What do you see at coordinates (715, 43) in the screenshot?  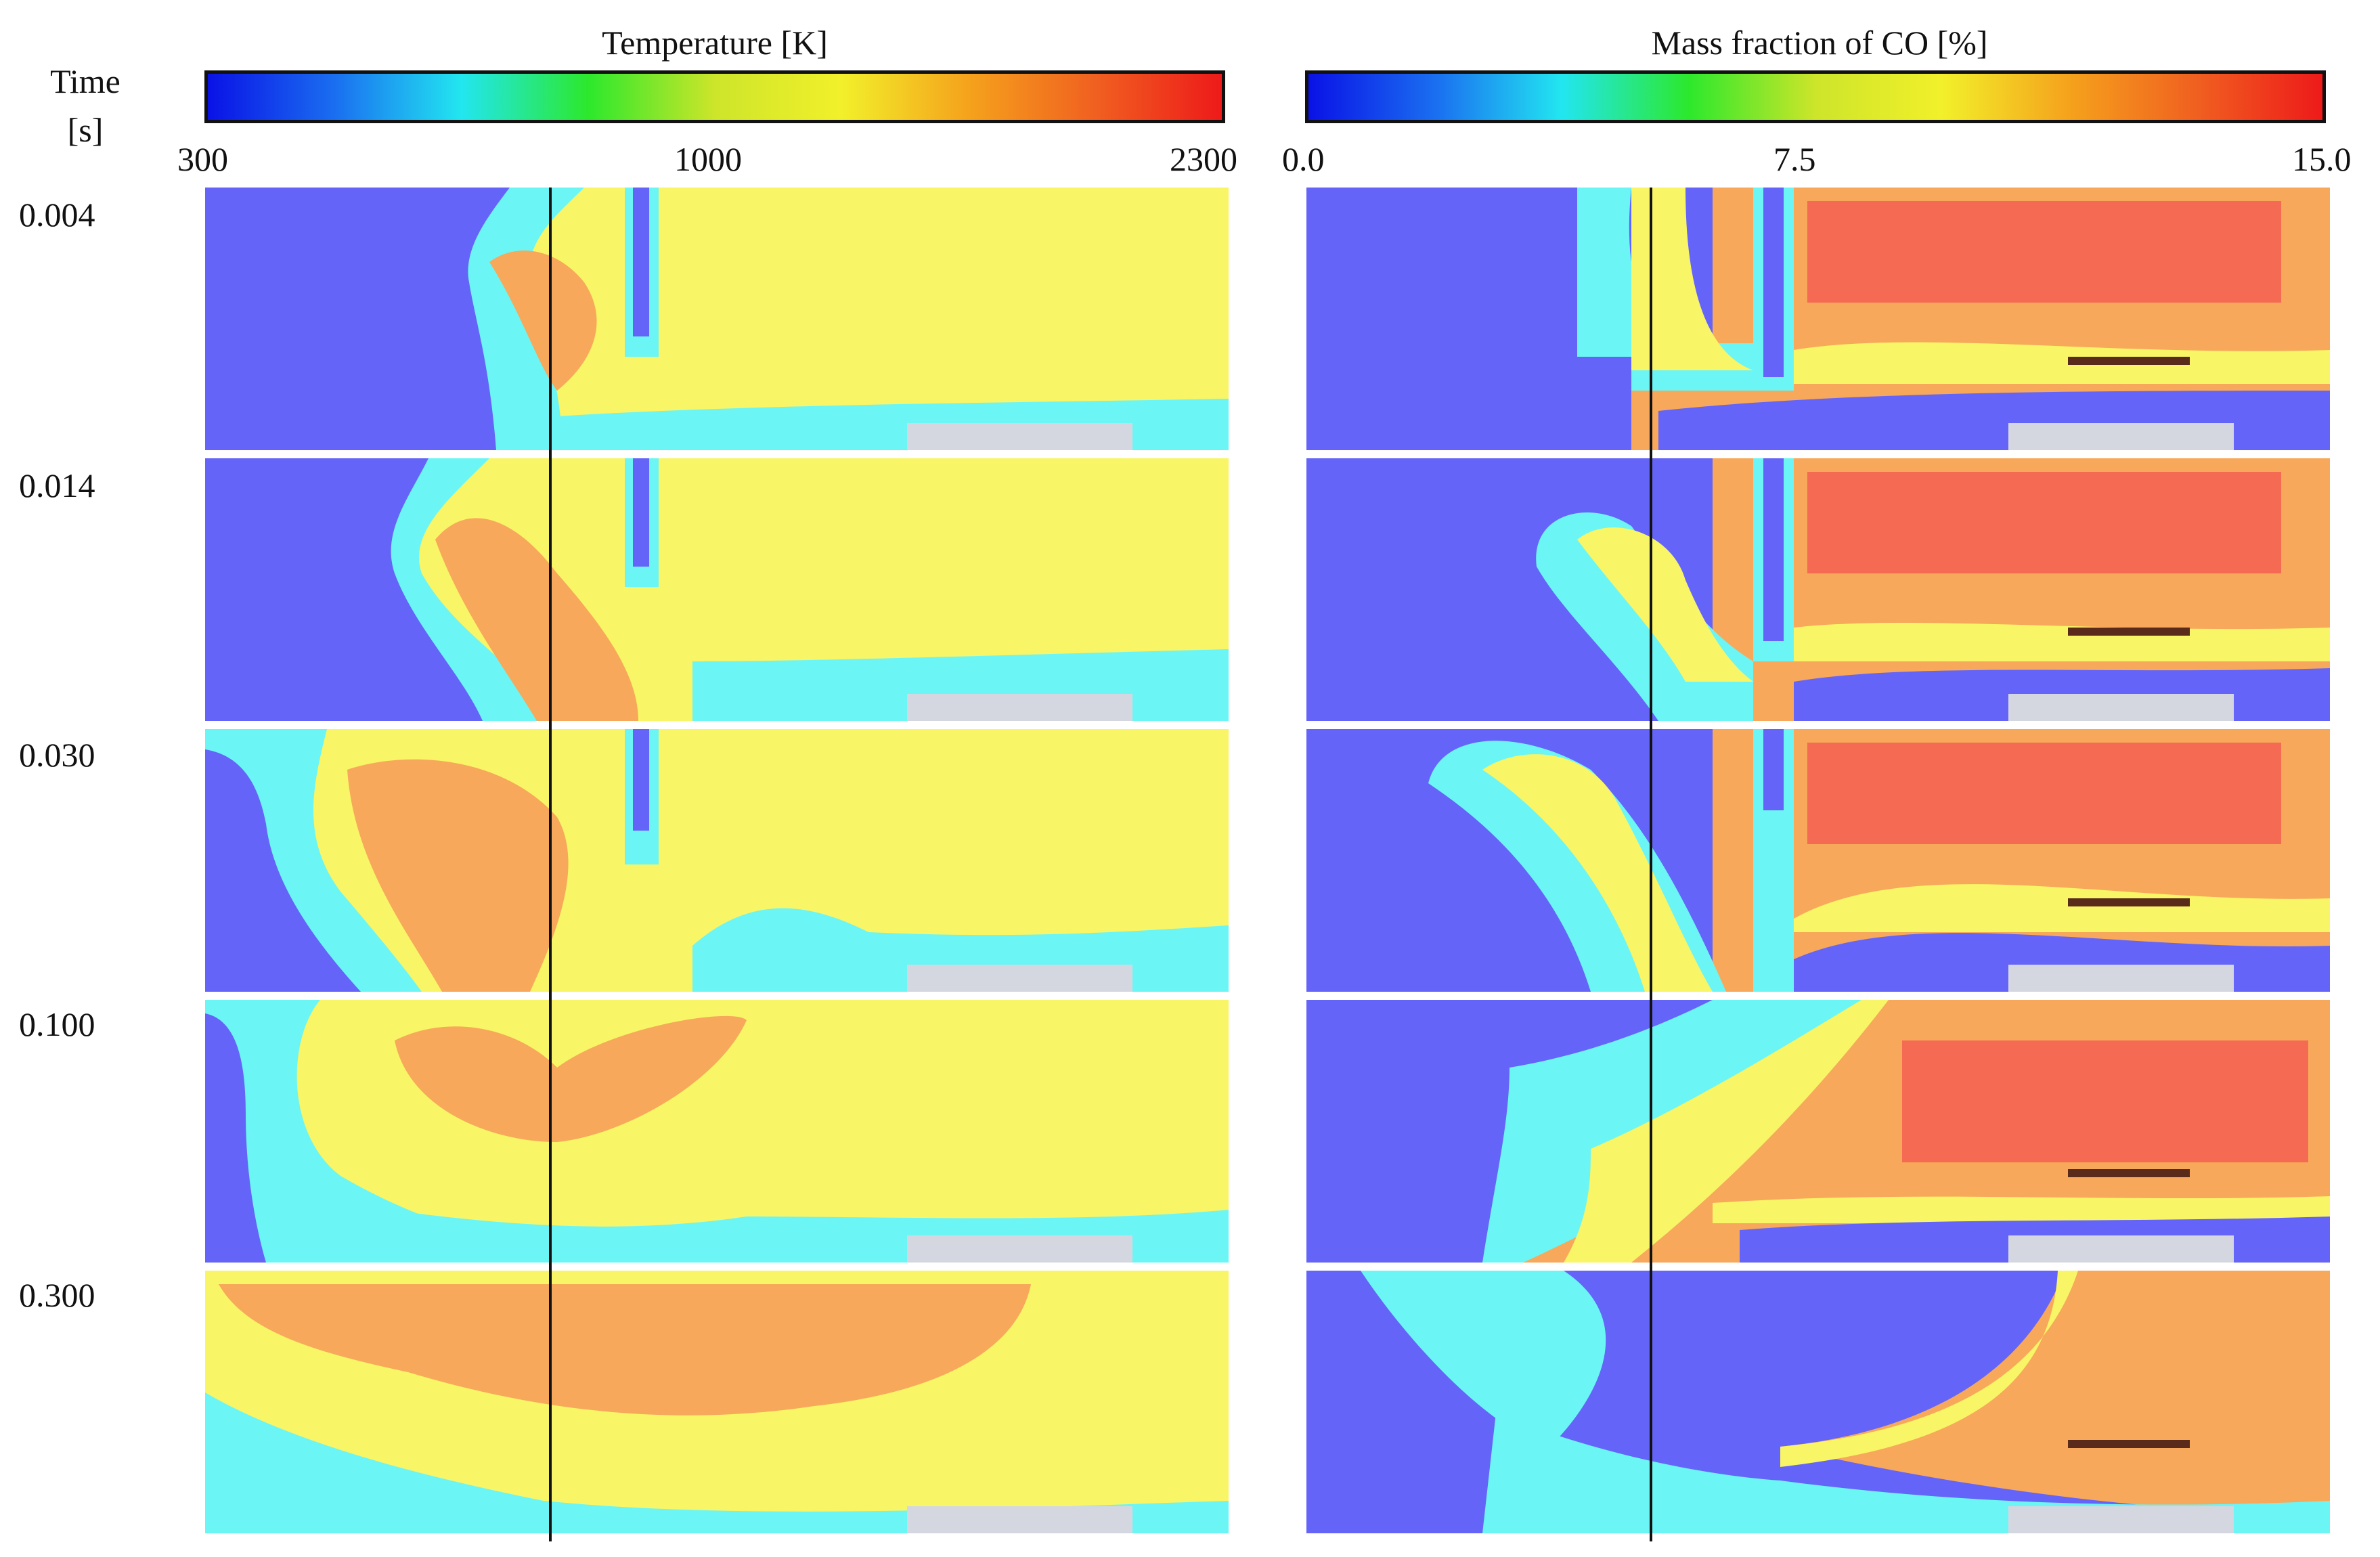 I see `temperature-title: Temperature [K]` at bounding box center [715, 43].